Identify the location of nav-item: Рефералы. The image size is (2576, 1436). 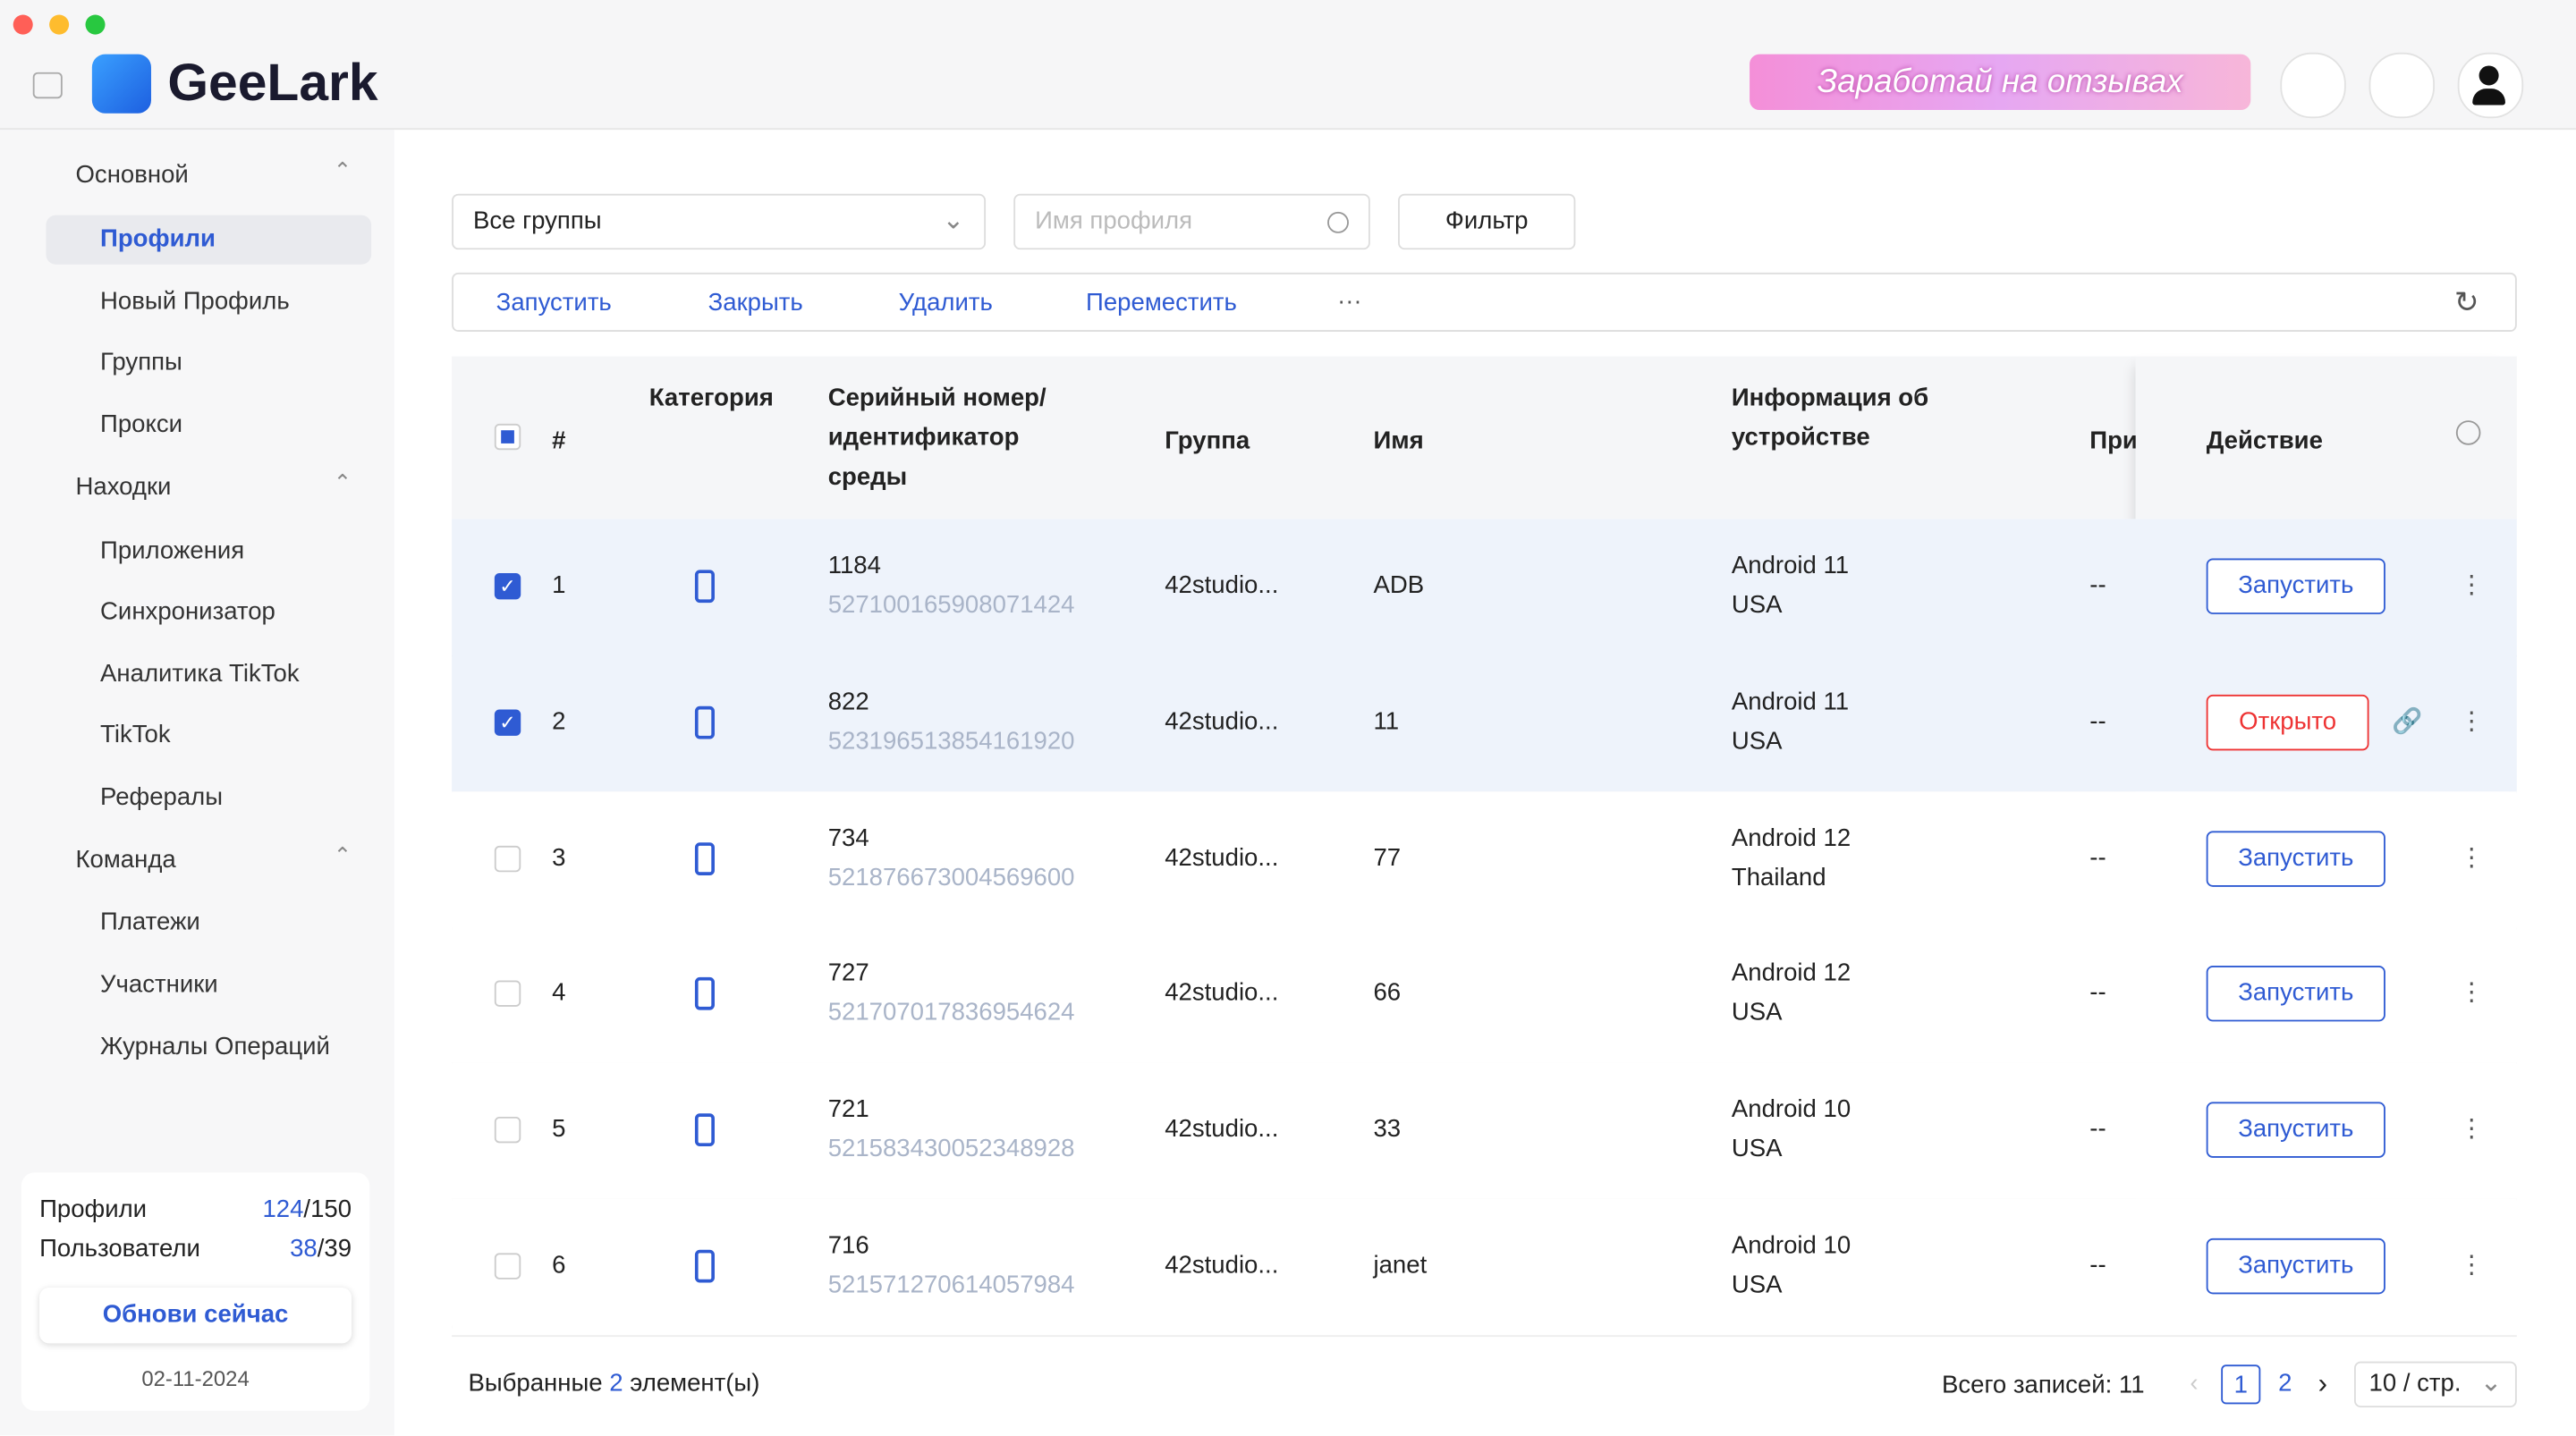
(162, 797).